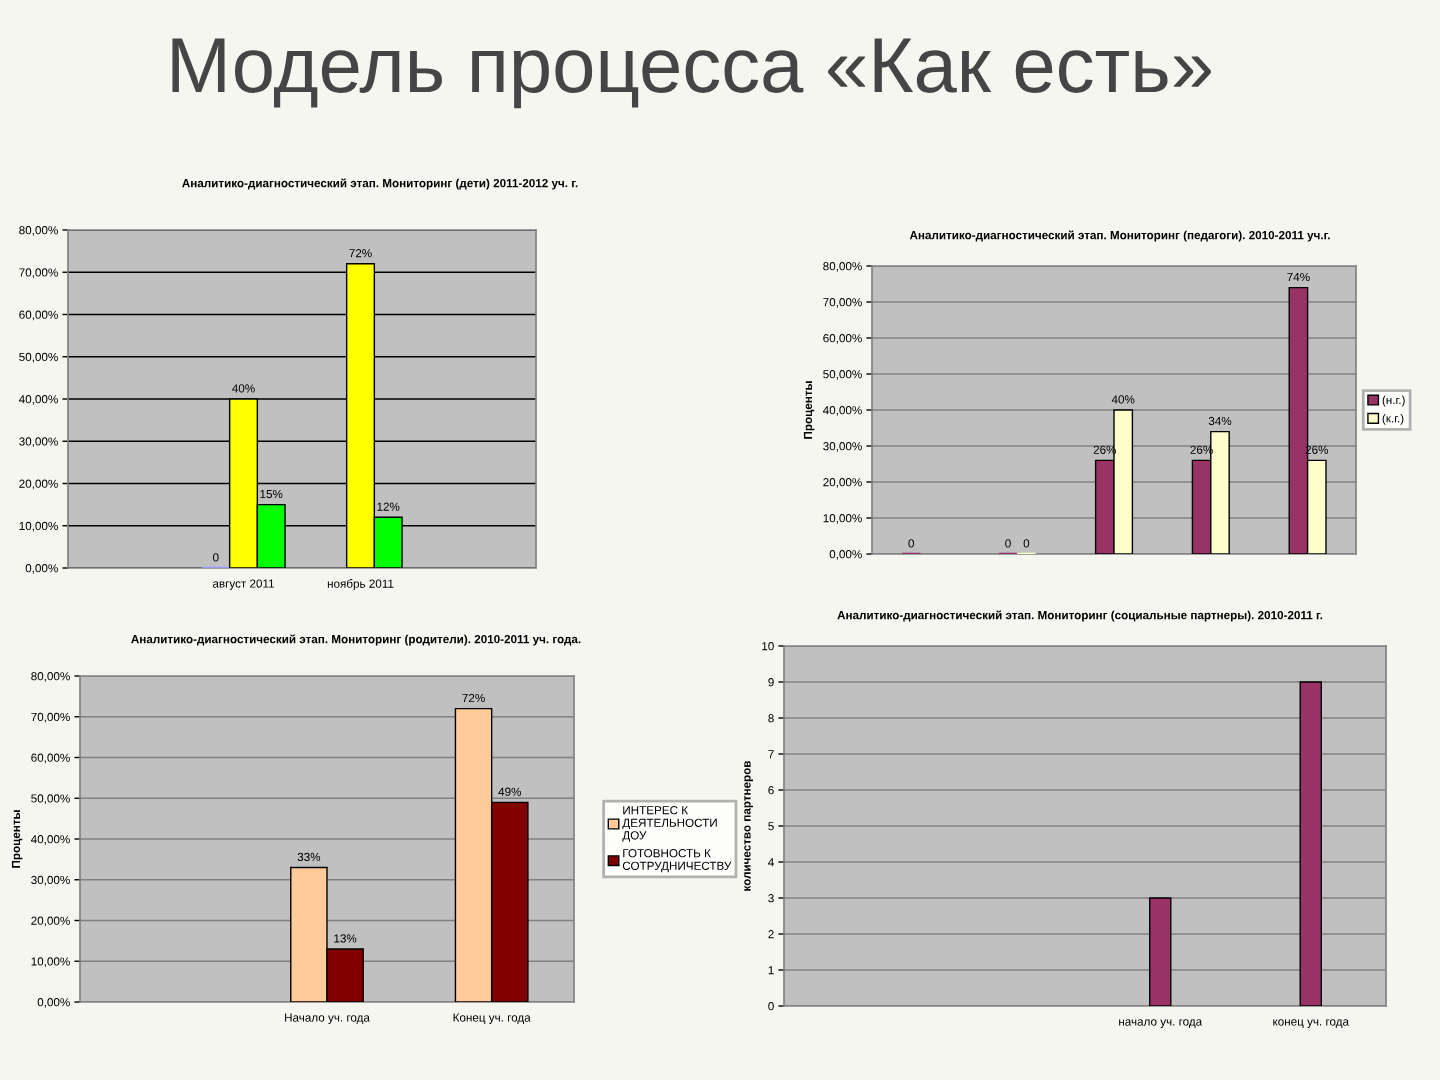 This screenshot has height=1080, width=1440. Describe the element at coordinates (691, 73) in the screenshot. I see `text: Модель процесса «Как есть»` at that location.